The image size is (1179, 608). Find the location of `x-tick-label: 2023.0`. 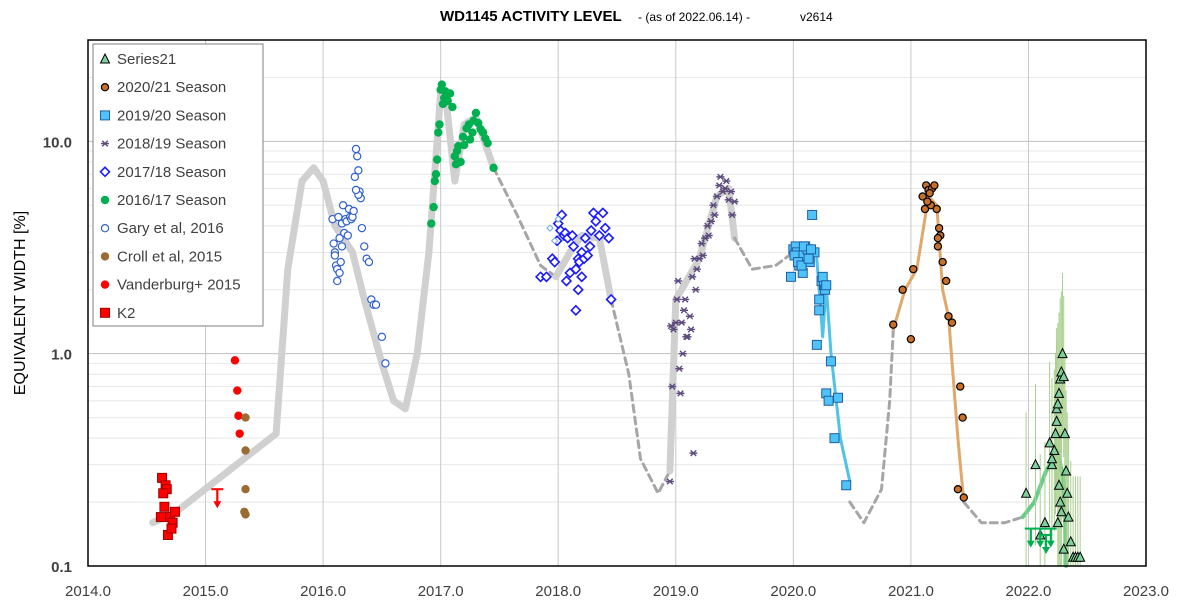

x-tick-label: 2023.0 is located at coordinates (1146, 591).